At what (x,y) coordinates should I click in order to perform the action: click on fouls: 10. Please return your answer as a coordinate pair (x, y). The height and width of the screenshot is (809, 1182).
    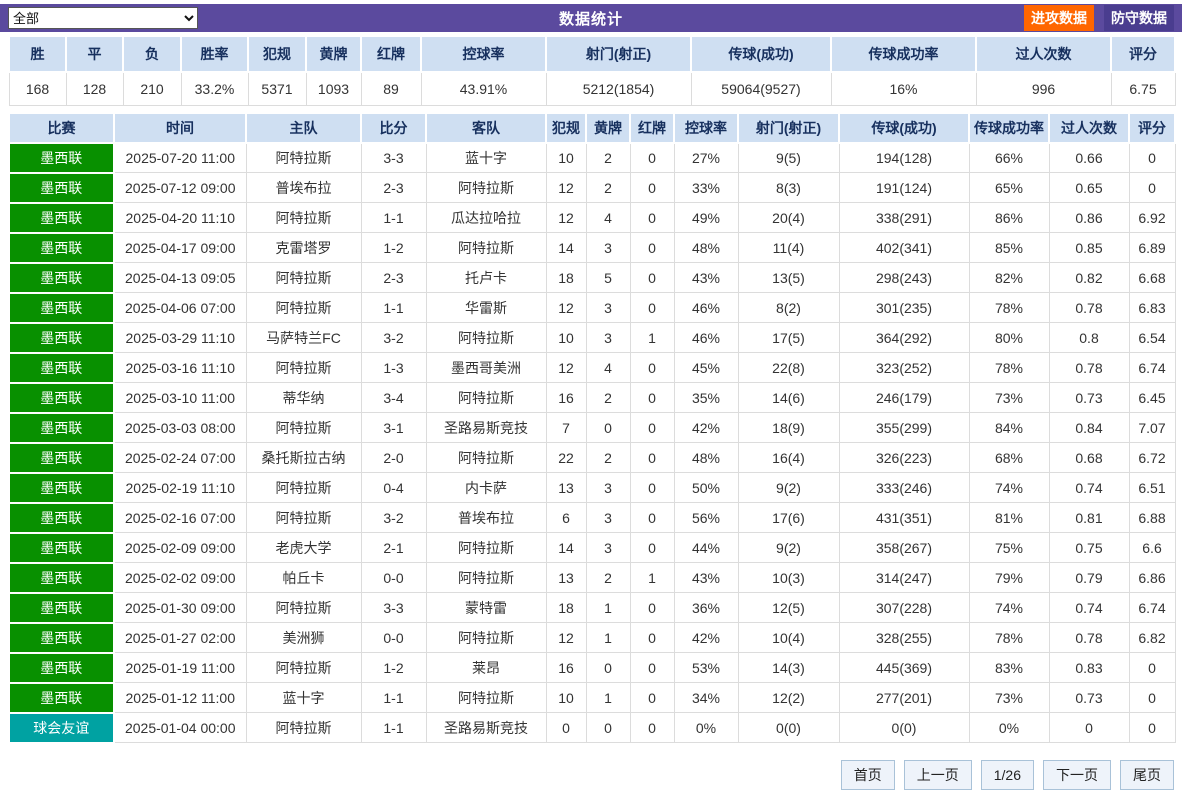
    Looking at the image, I should click on (566, 157).